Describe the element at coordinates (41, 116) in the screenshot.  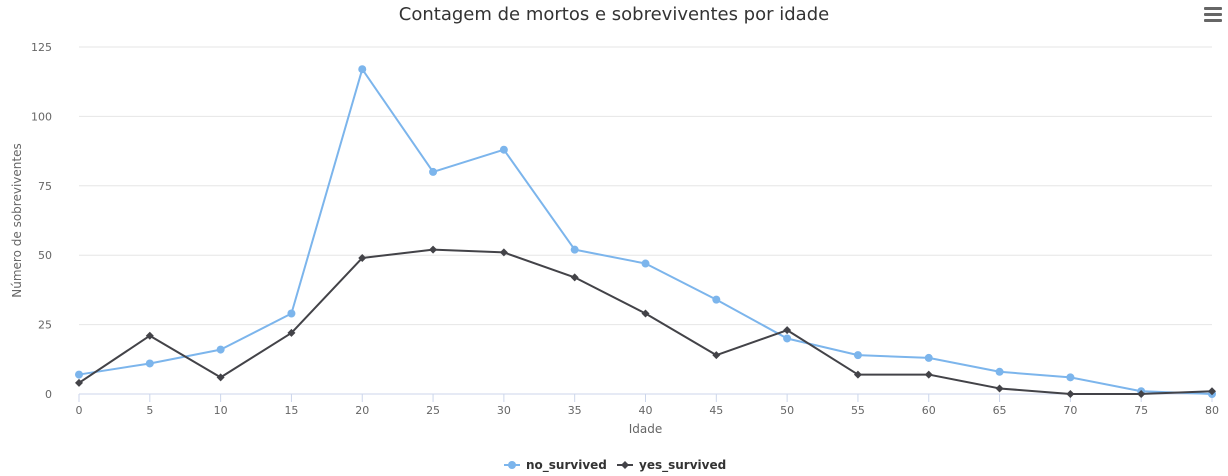
I see `y-tick-label: 100` at that location.